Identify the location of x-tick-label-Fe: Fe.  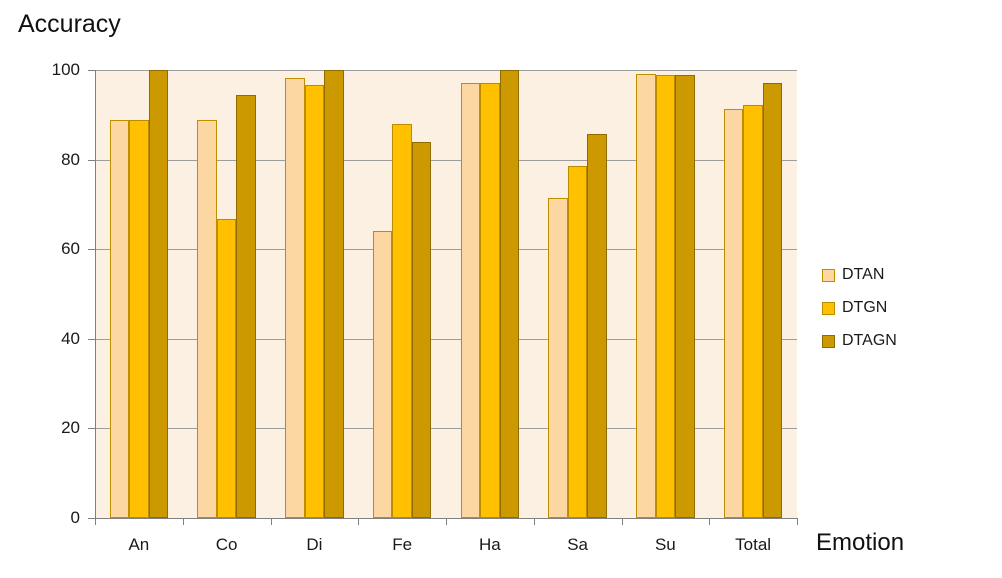
(402, 544).